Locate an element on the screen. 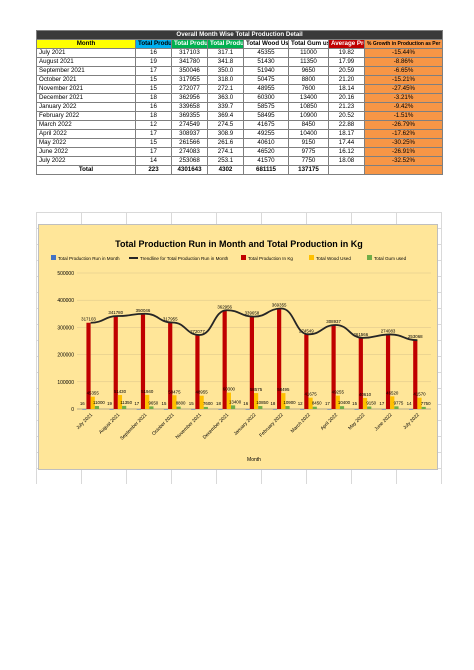 The width and height of the screenshot is (474, 670). label-wood: 48955 is located at coordinates (202, 392).